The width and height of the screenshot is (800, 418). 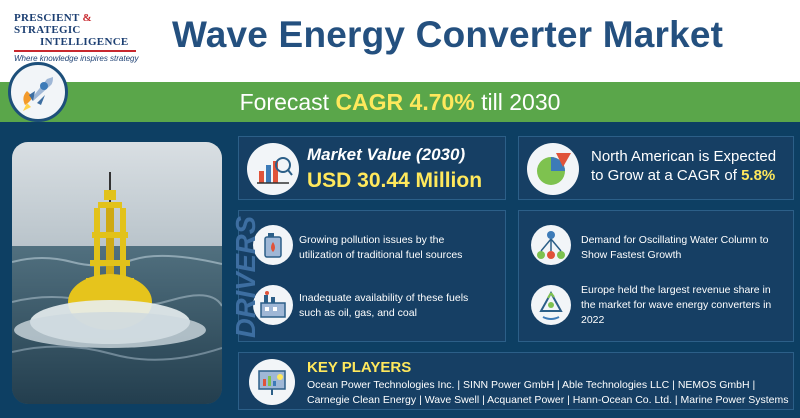 I want to click on market-value-icon, so click(x=273, y=169).